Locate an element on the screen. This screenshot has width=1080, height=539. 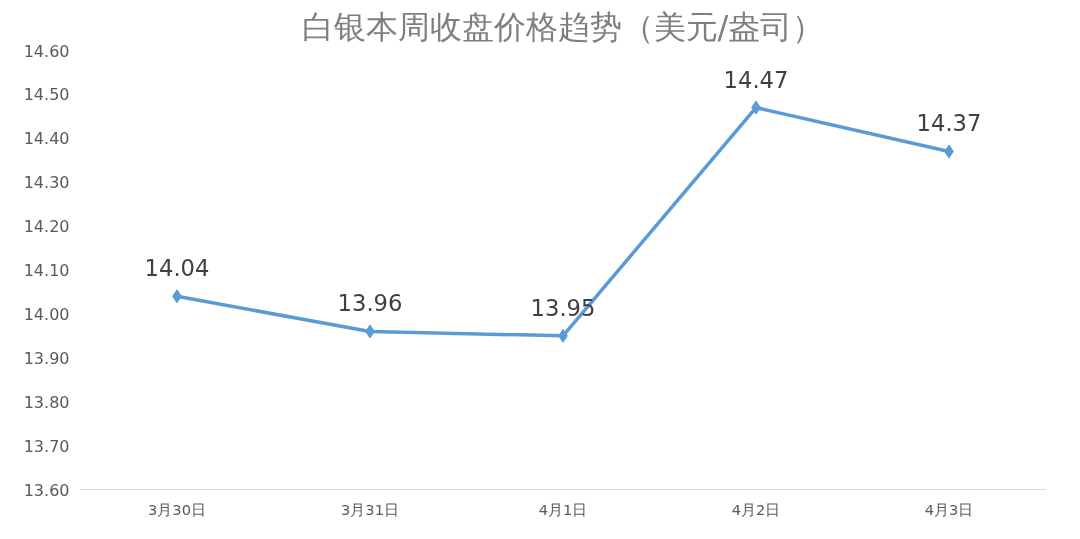
data-label: 13.96 is located at coordinates (370, 303).